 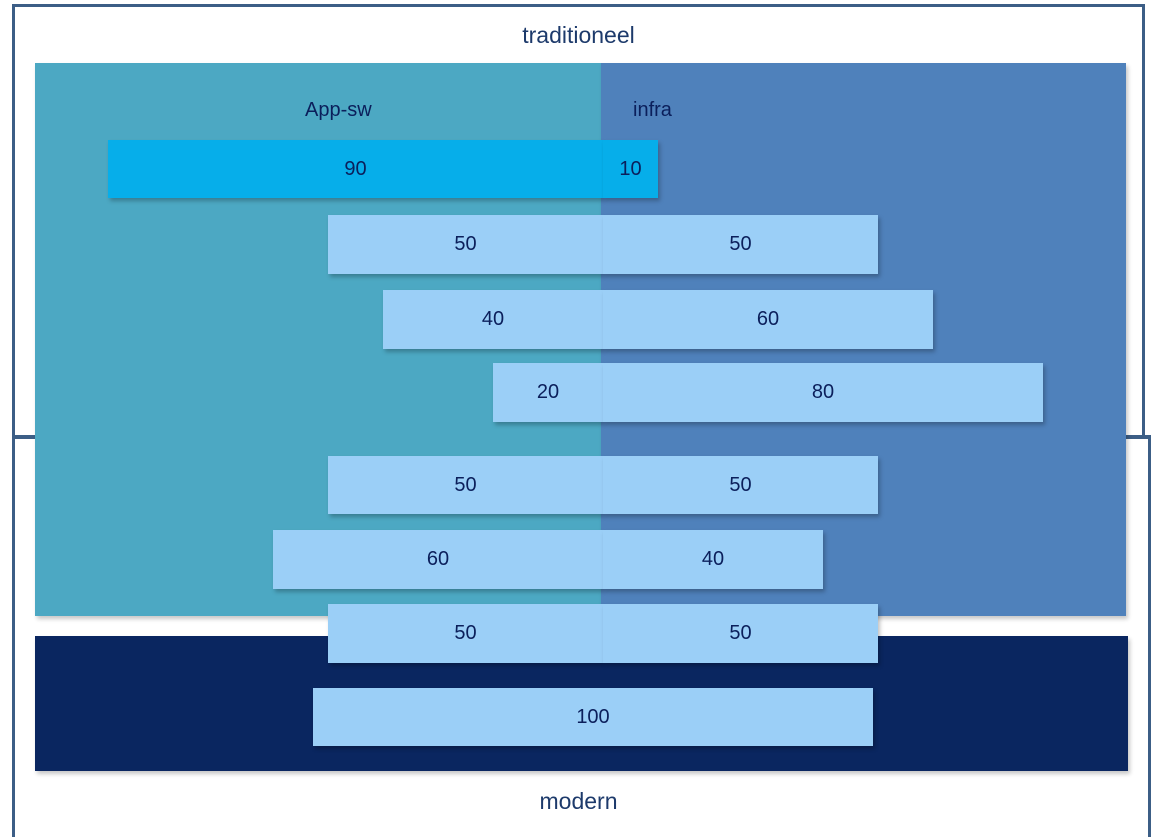 What do you see at coordinates (740, 485) in the screenshot?
I see `bar-infra-5: 50` at bounding box center [740, 485].